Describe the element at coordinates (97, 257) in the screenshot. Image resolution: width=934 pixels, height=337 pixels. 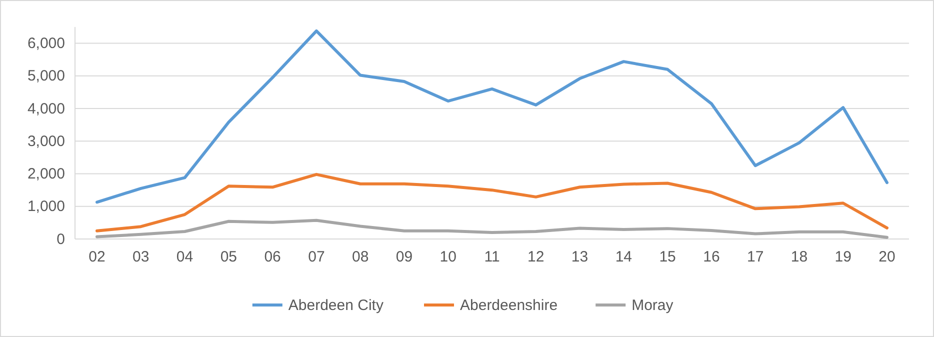
I see `x-tick-label: 02` at that location.